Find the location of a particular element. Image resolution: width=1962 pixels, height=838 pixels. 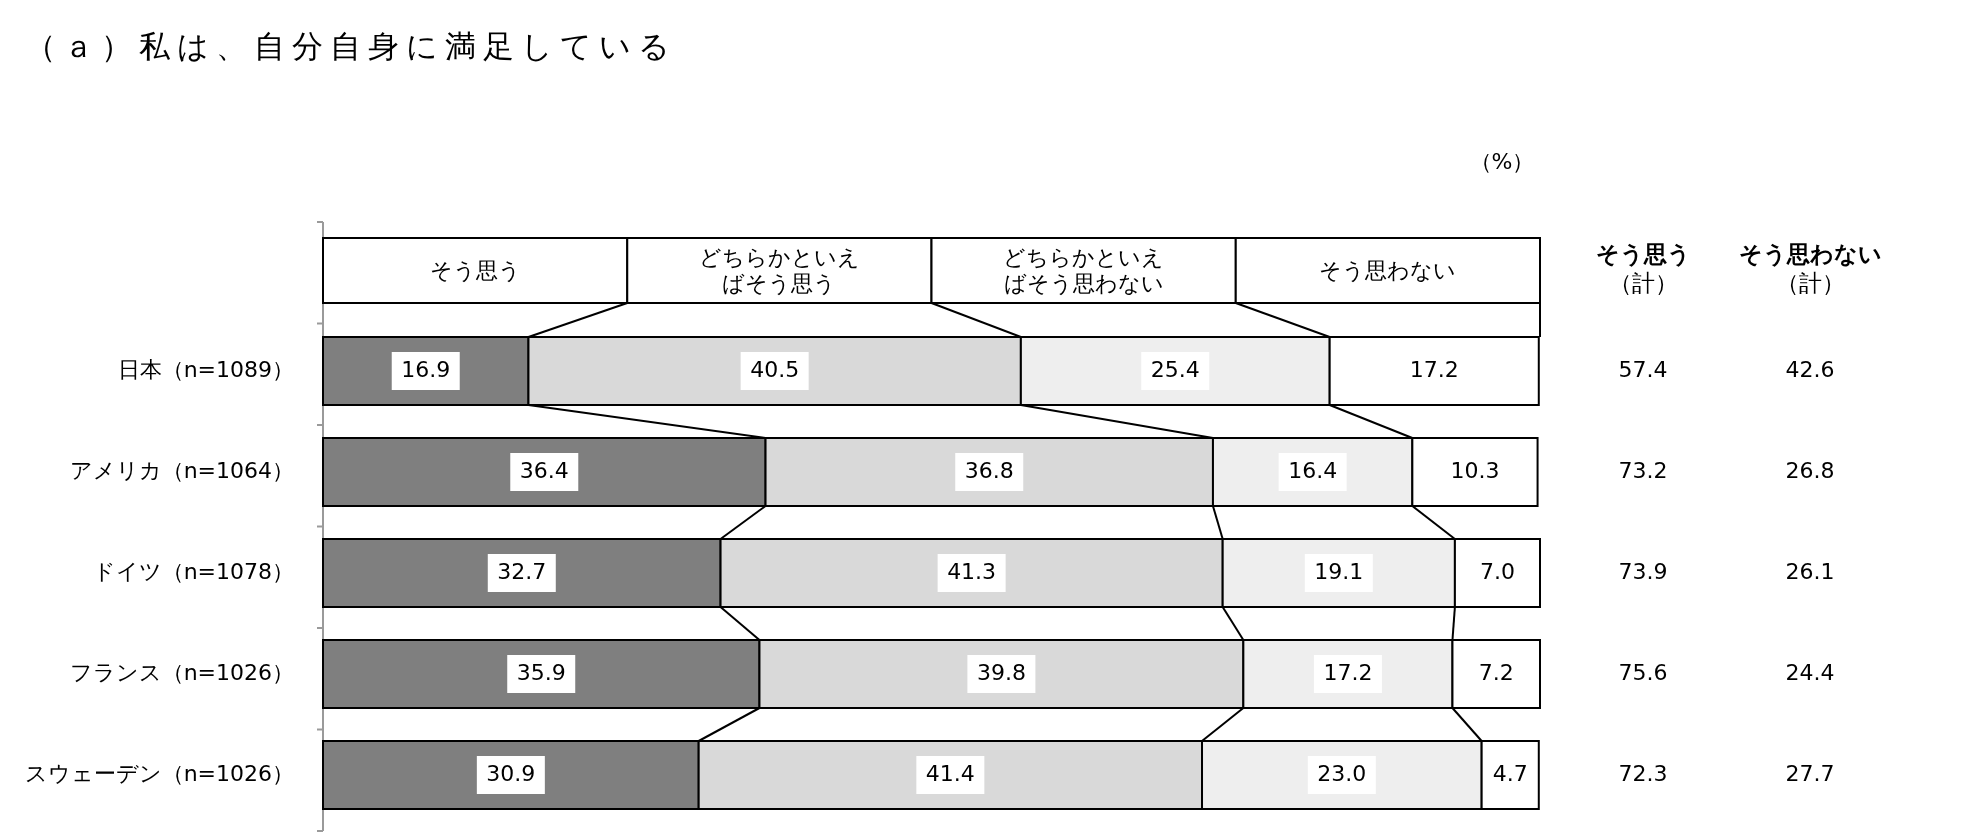

data-label: 30.9 is located at coordinates (511, 773).